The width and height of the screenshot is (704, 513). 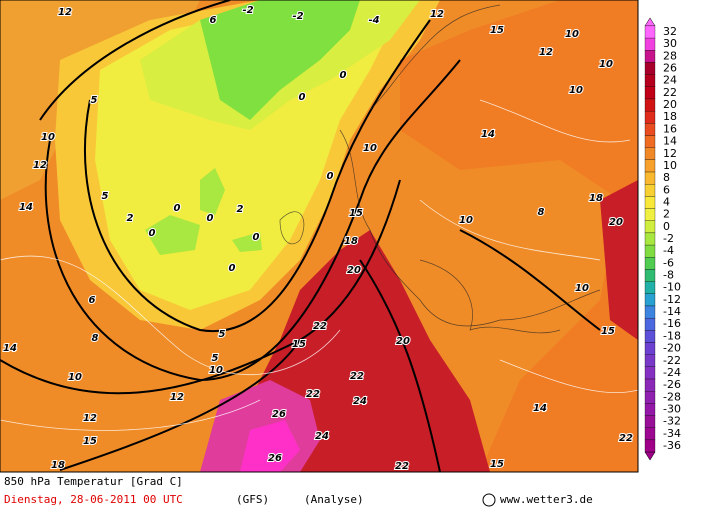 What do you see at coordinates (670, 80) in the screenshot?
I see `scale-label: 24` at bounding box center [670, 80].